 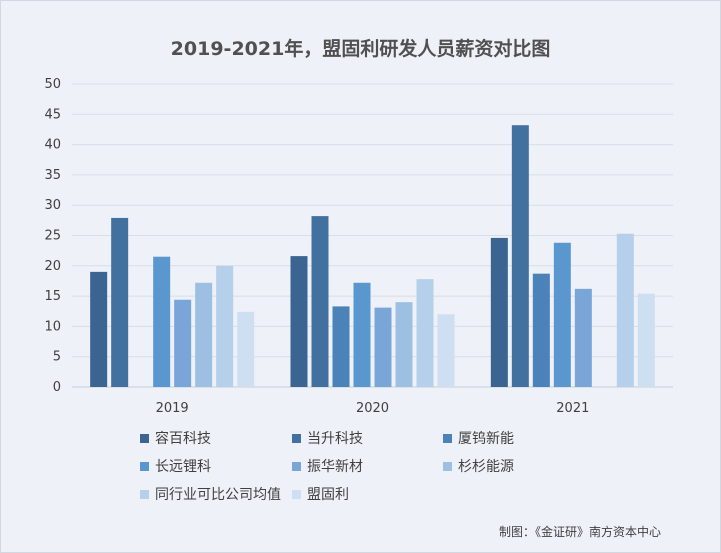 I want to click on legend-label: 杉杉能源, so click(x=486, y=467).